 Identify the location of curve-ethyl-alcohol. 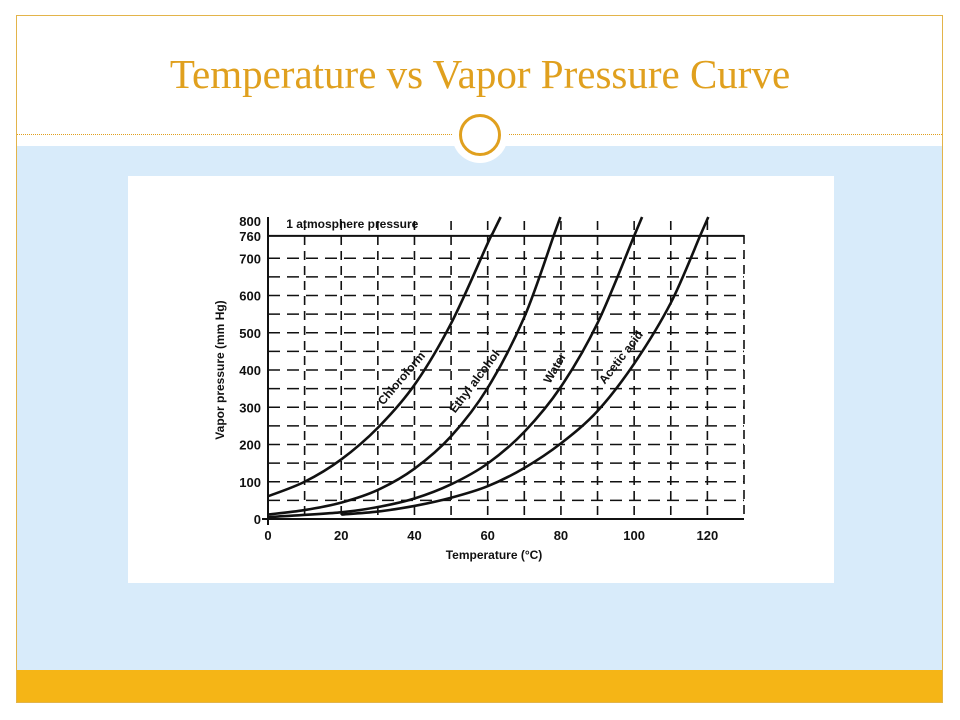
(411, 375).